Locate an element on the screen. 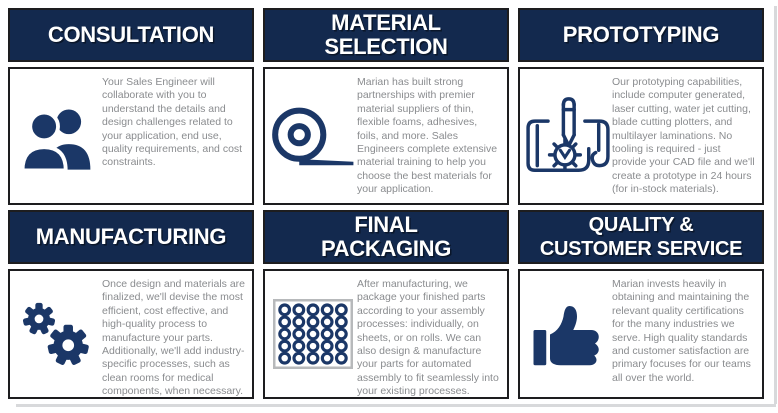  panel-quality-customer-service-header: QUALITY & CUSTOMER SERVICE is located at coordinates (641, 237).